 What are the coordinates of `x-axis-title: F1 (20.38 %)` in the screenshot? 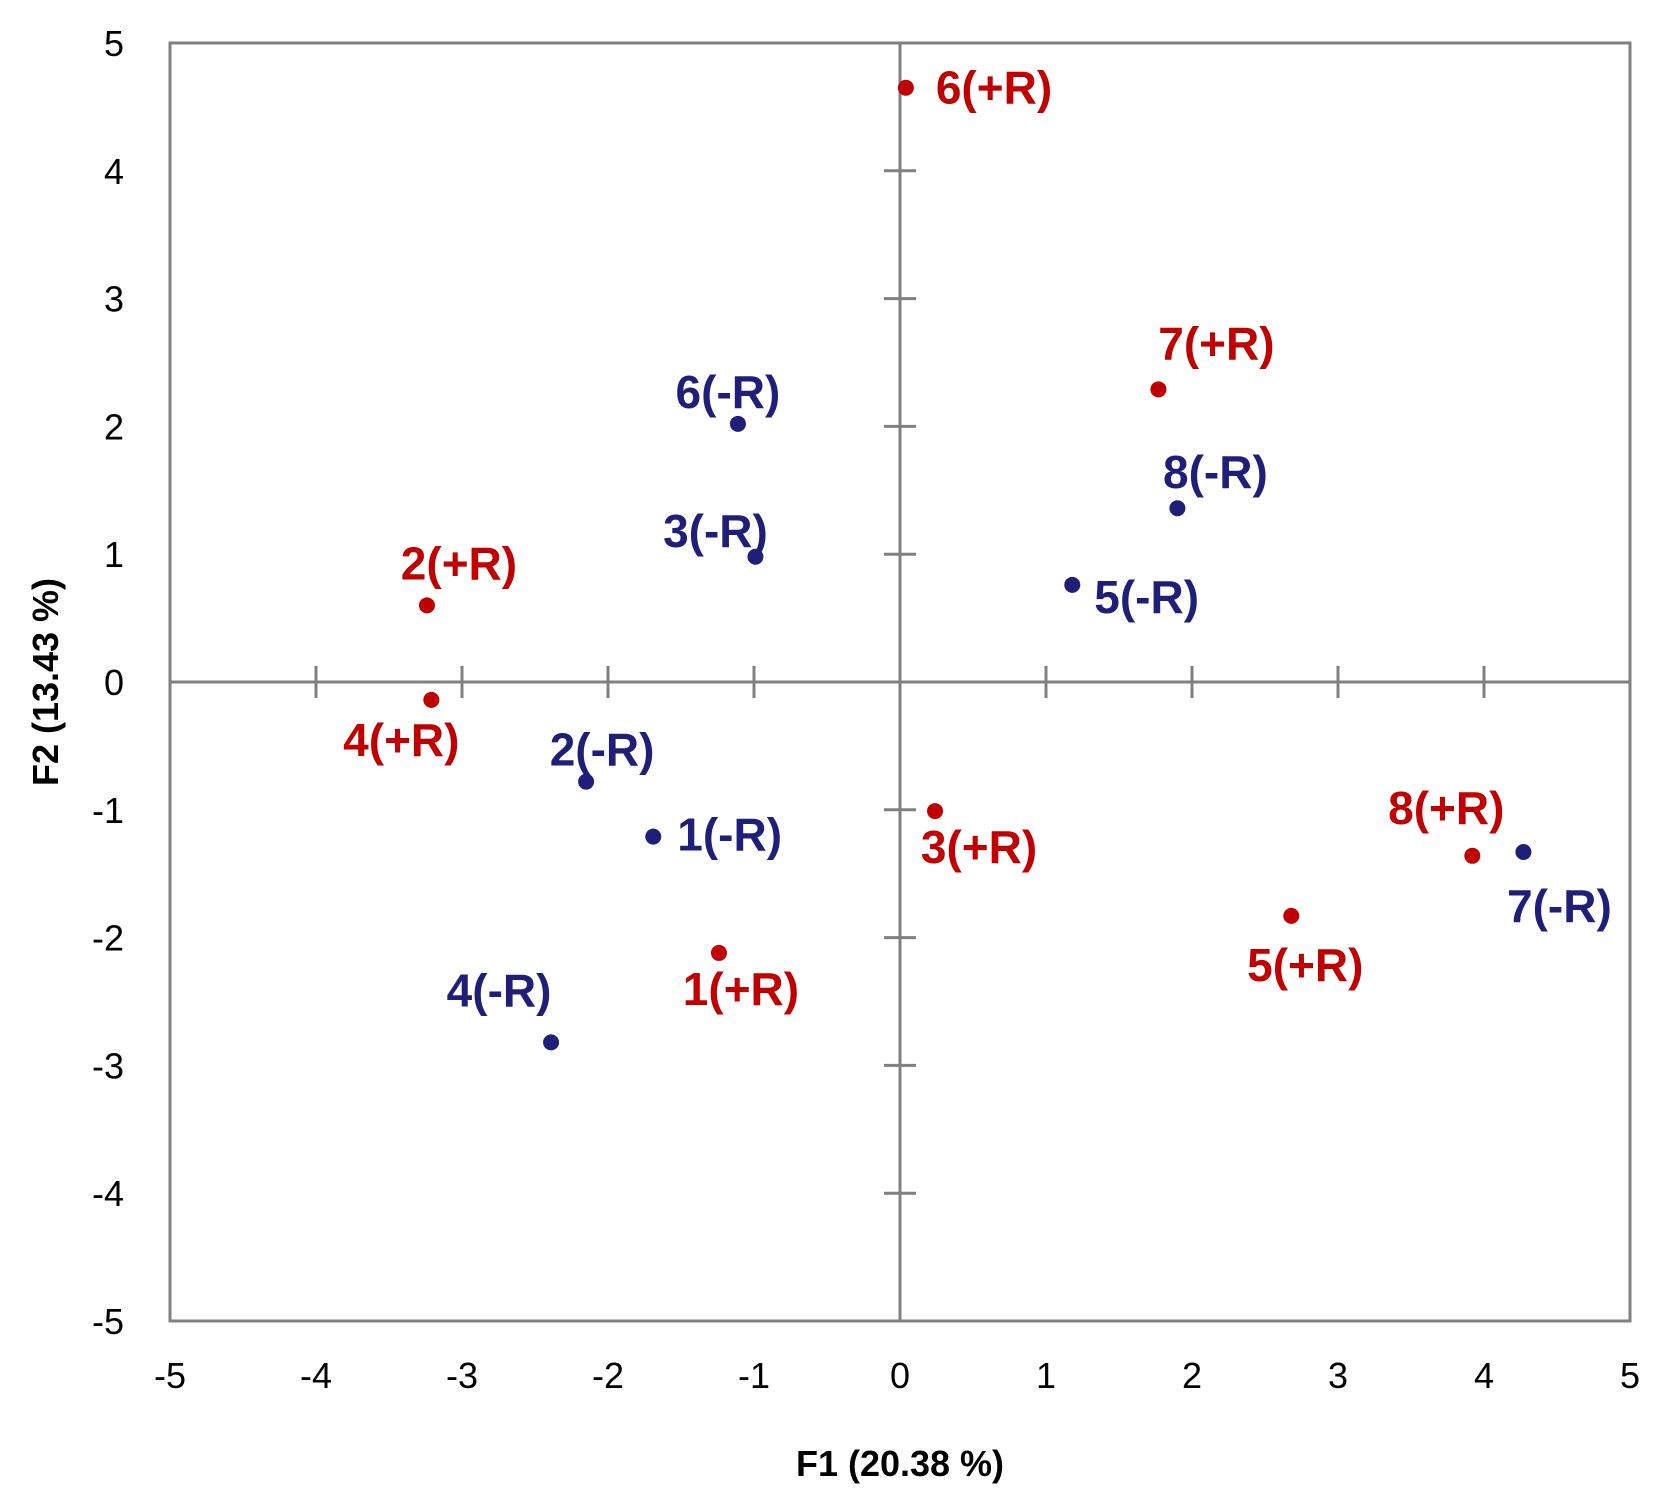 It's located at (900, 1463).